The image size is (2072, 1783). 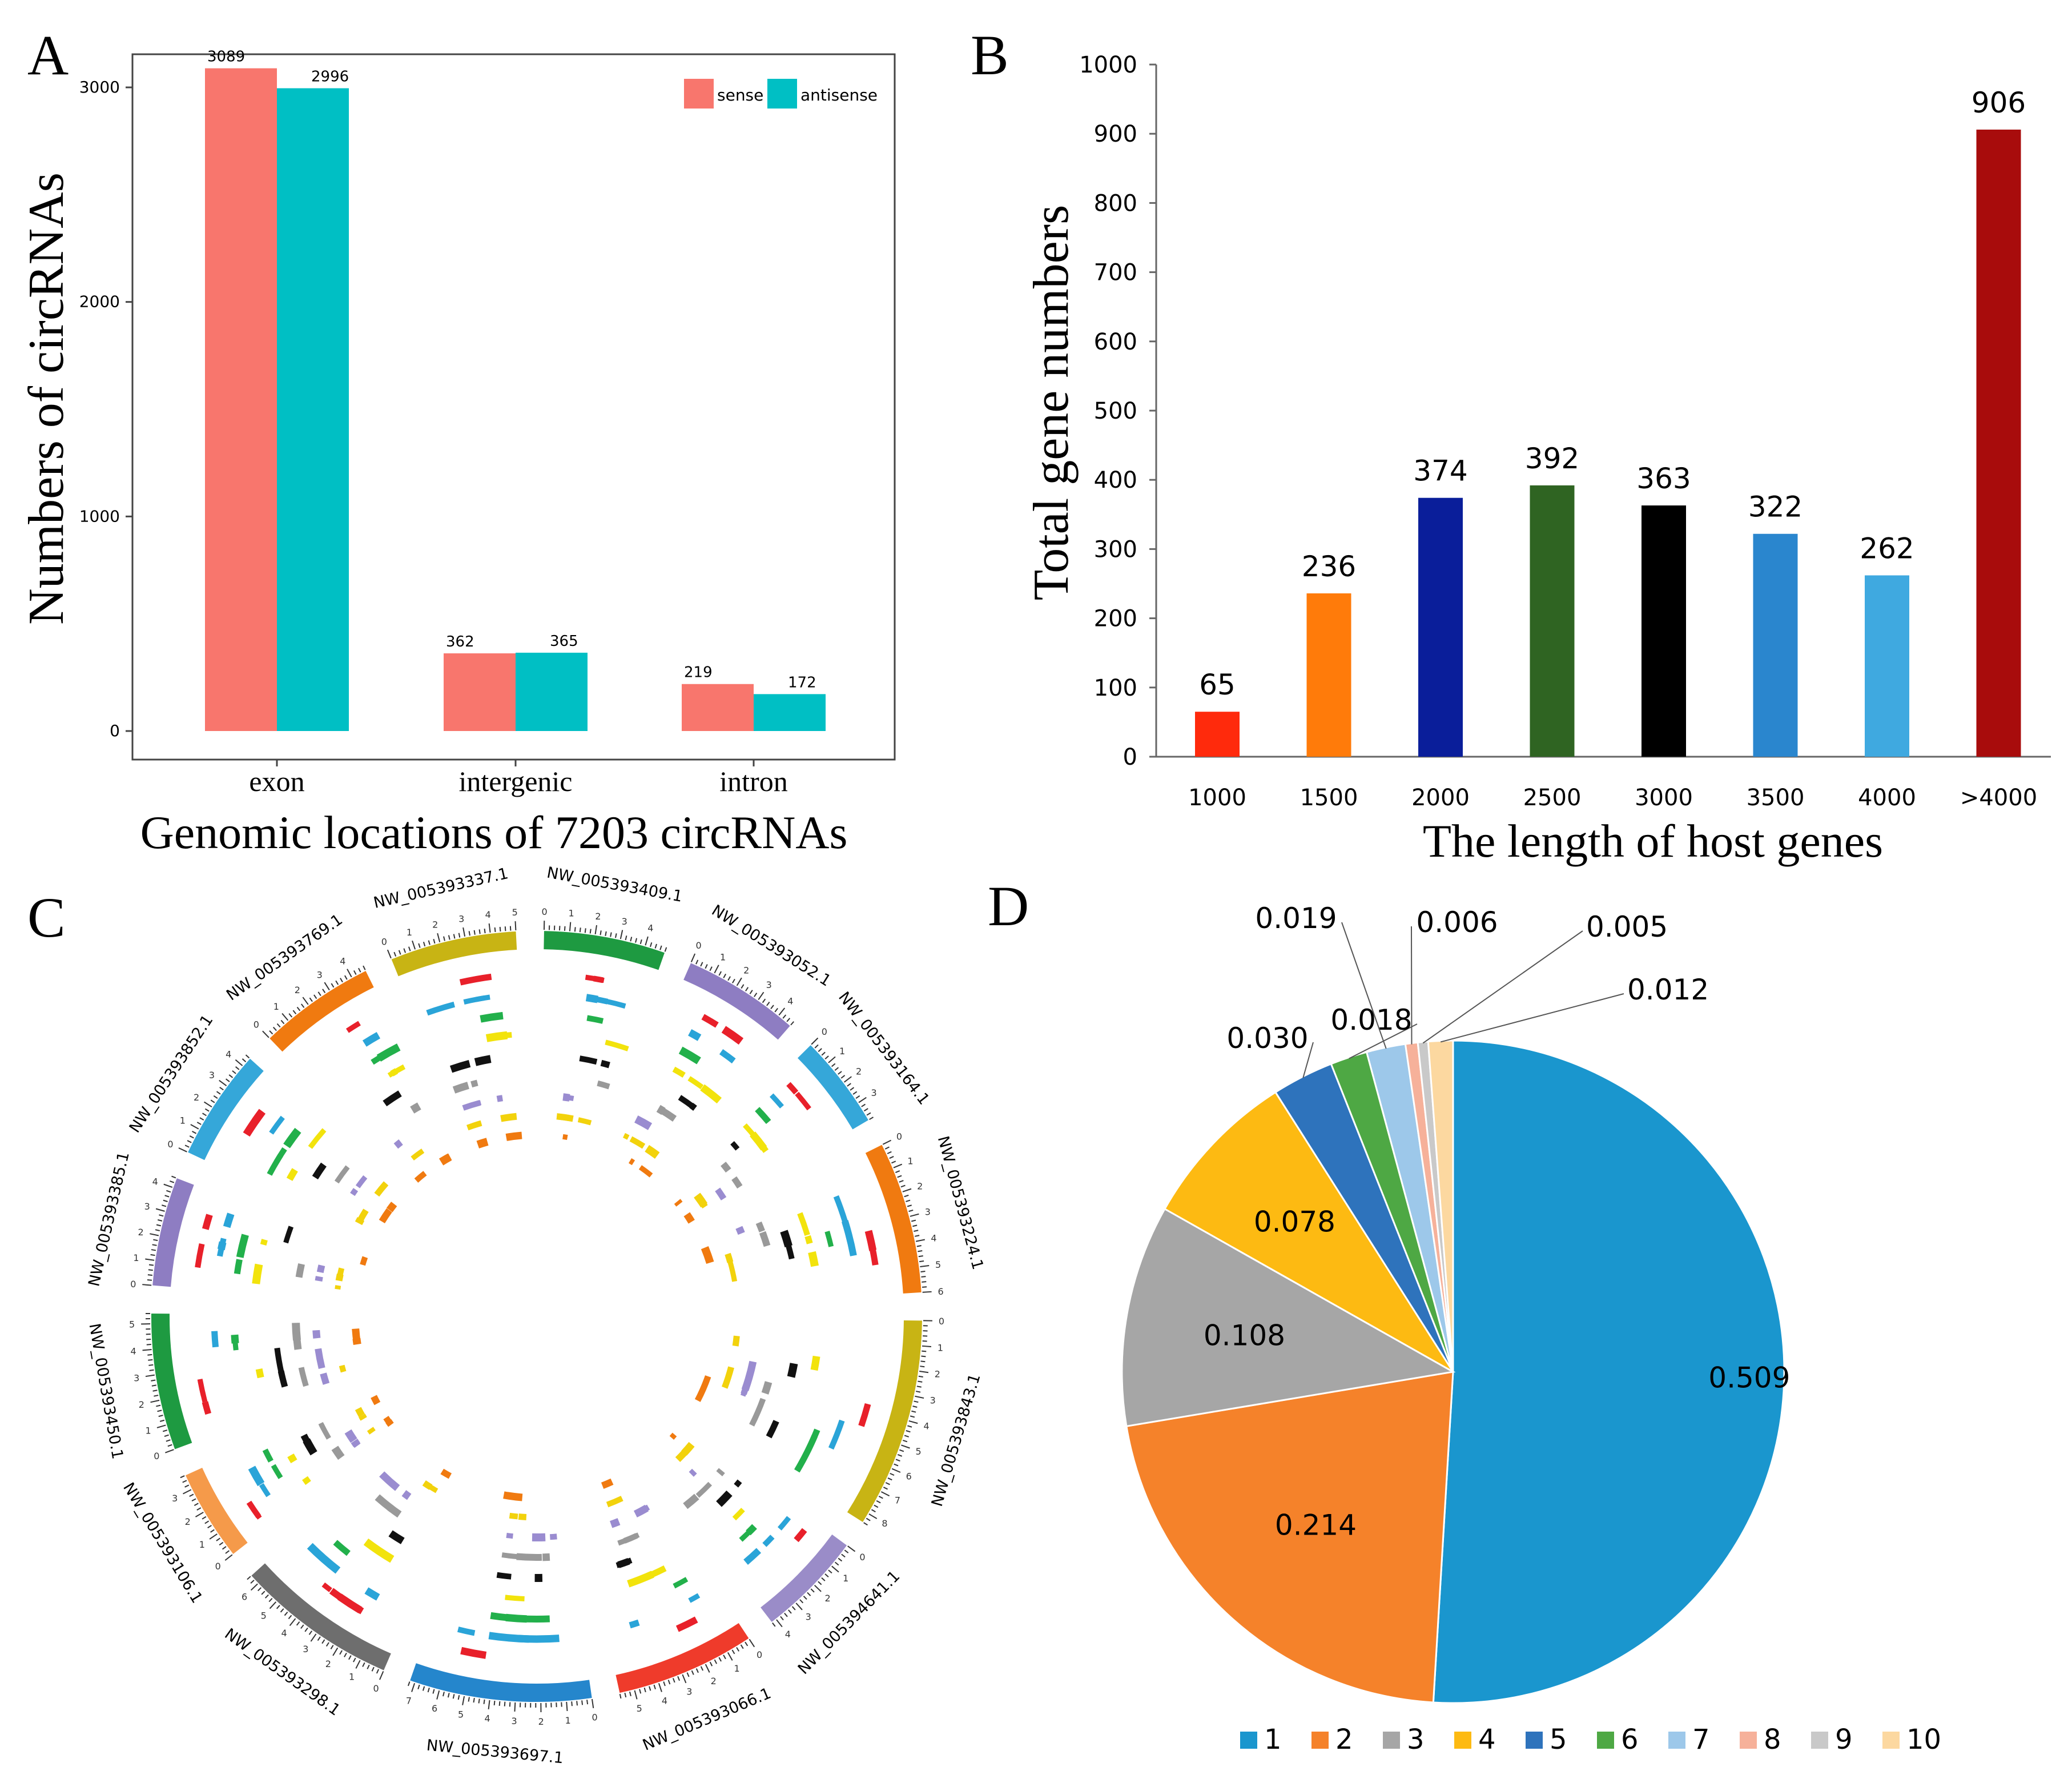 What do you see at coordinates (1999, 102) in the screenshot?
I see `panel-b-bar-label: 906` at bounding box center [1999, 102].